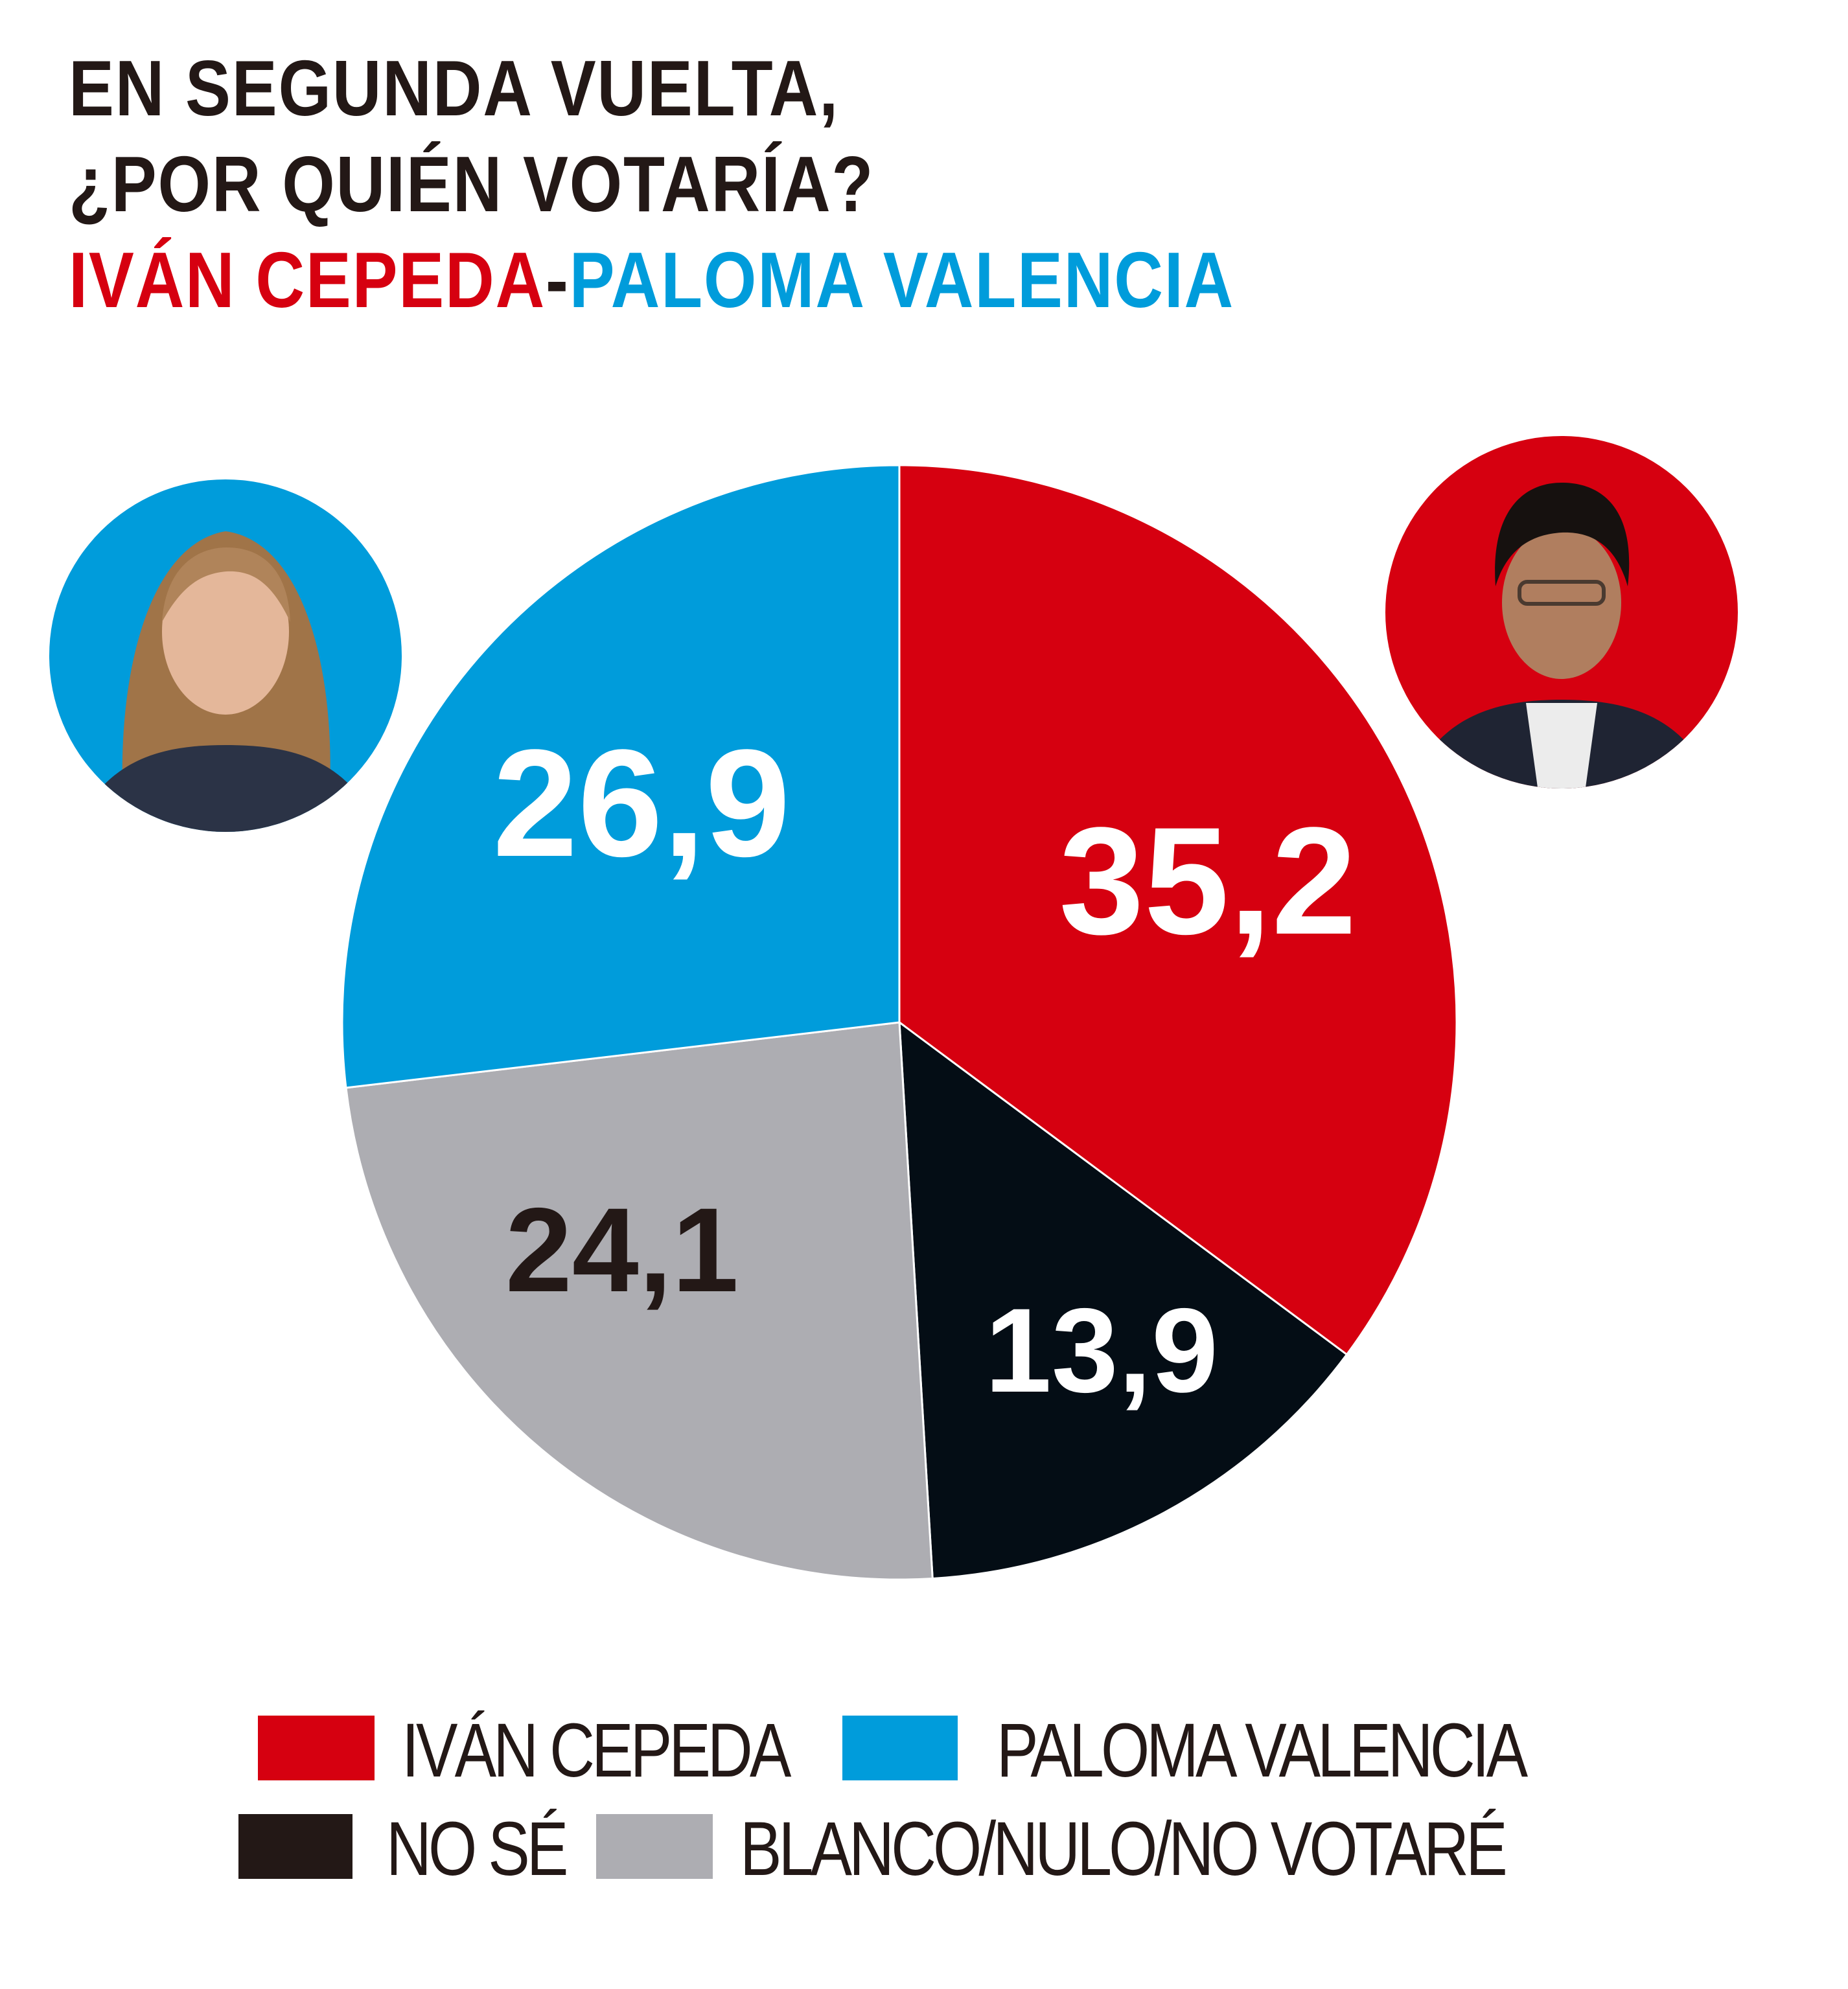  What do you see at coordinates (1562, 746) in the screenshot?
I see `ivan-shirt` at bounding box center [1562, 746].